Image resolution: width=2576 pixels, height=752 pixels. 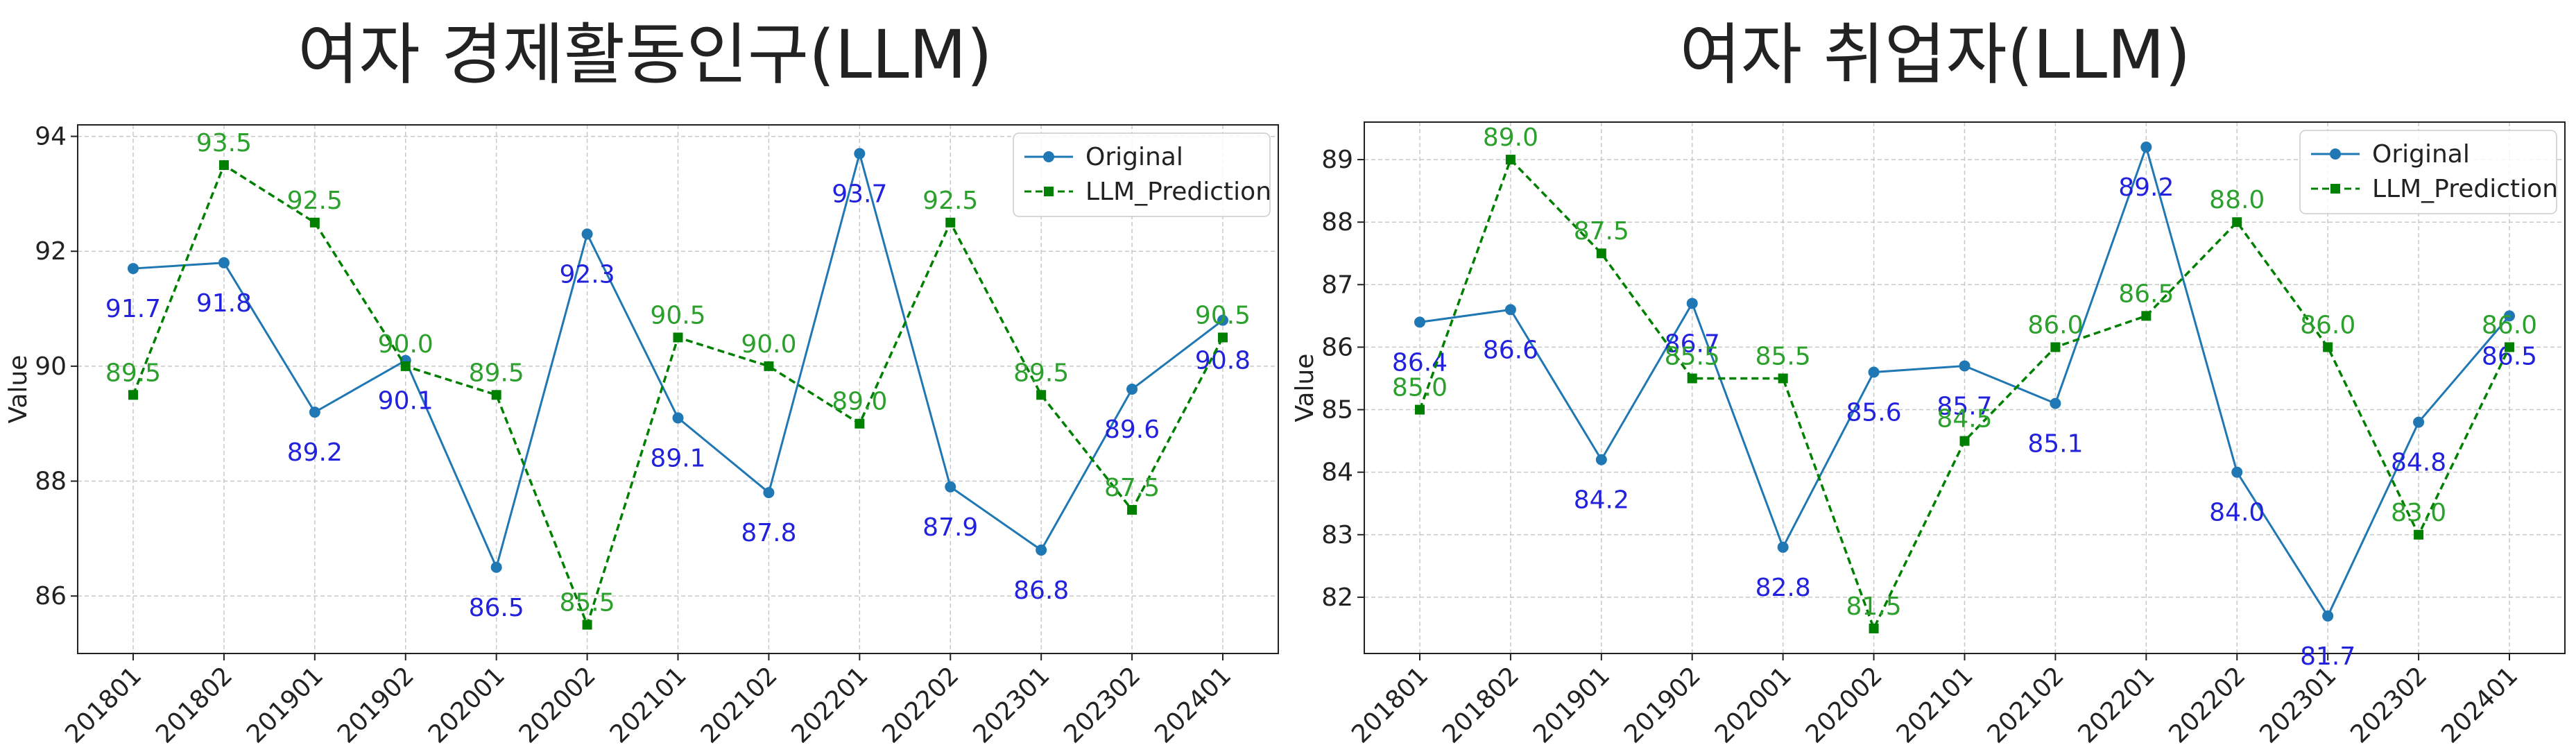 I want to click on original-data-label: 85.7, so click(x=1964, y=406).